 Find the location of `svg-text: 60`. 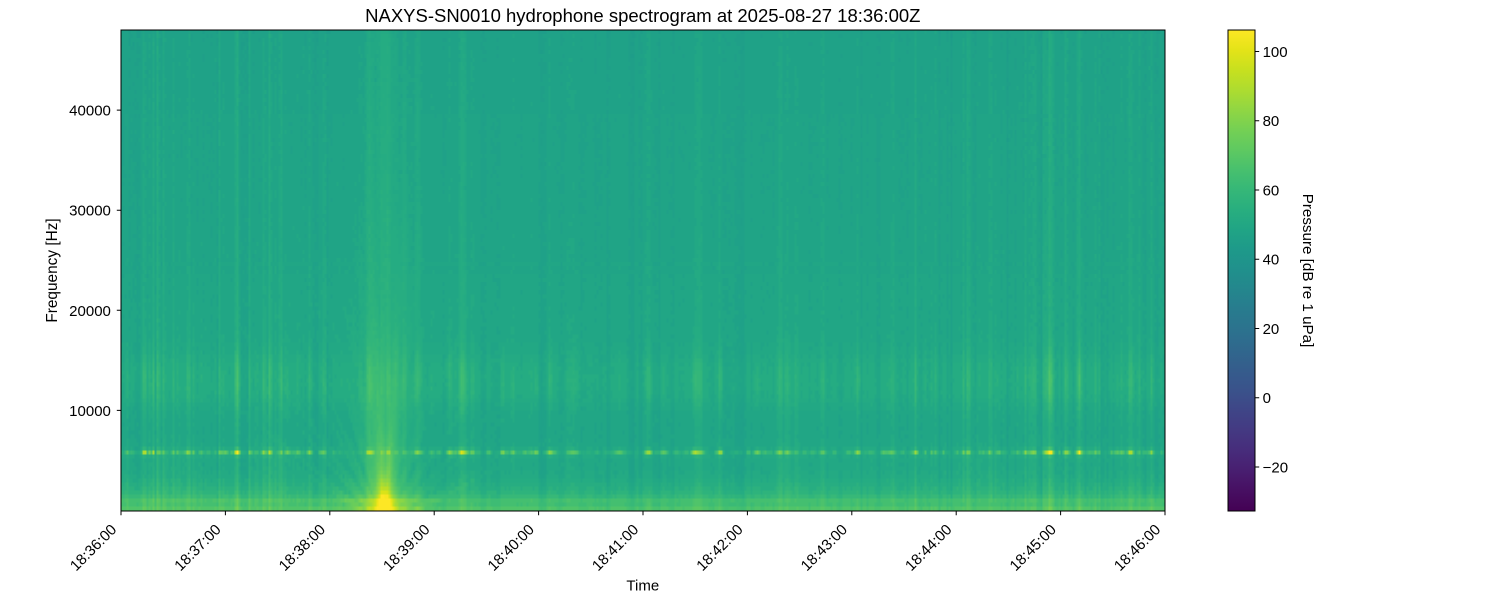

svg-text: 60 is located at coordinates (1271, 190).